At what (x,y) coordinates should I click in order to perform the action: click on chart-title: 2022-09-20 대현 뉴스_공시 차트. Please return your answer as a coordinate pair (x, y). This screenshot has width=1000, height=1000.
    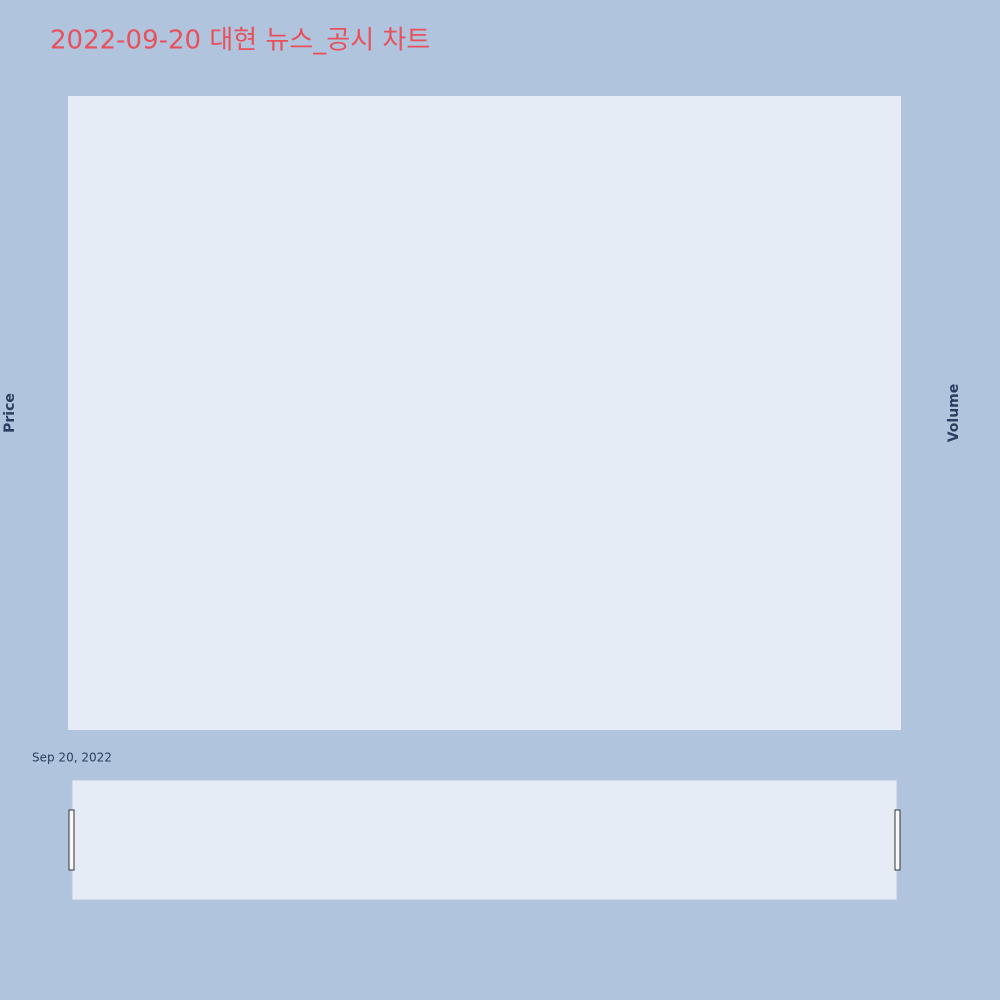
    Looking at the image, I should click on (240, 41).